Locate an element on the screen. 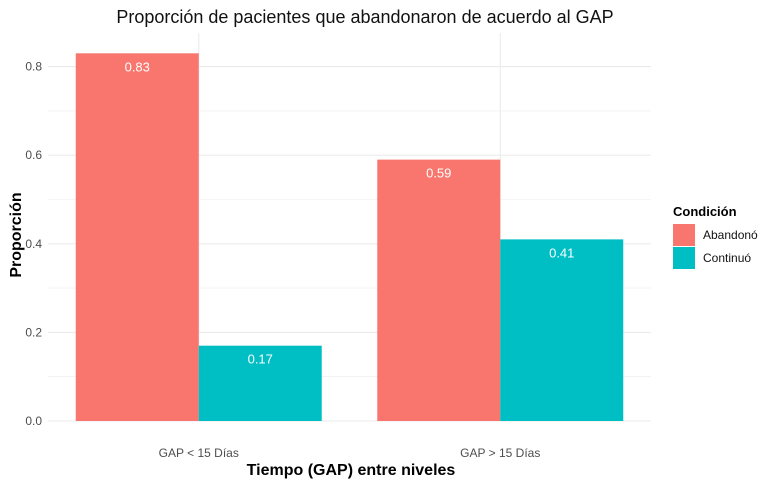  y-axis-title: Proporción is located at coordinates (16, 234).